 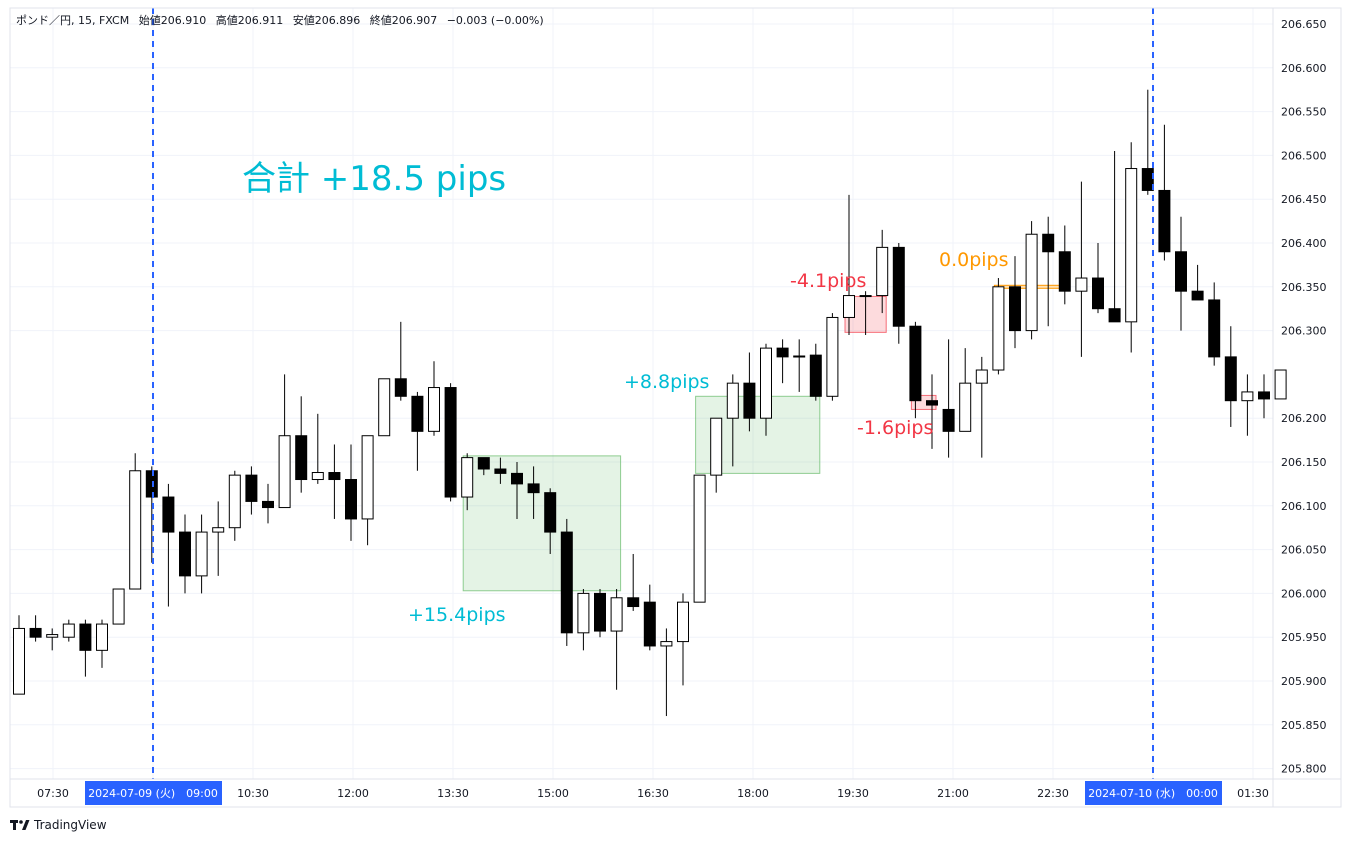 I want to click on y-tick-label: 206.400, so click(x=1304, y=243).